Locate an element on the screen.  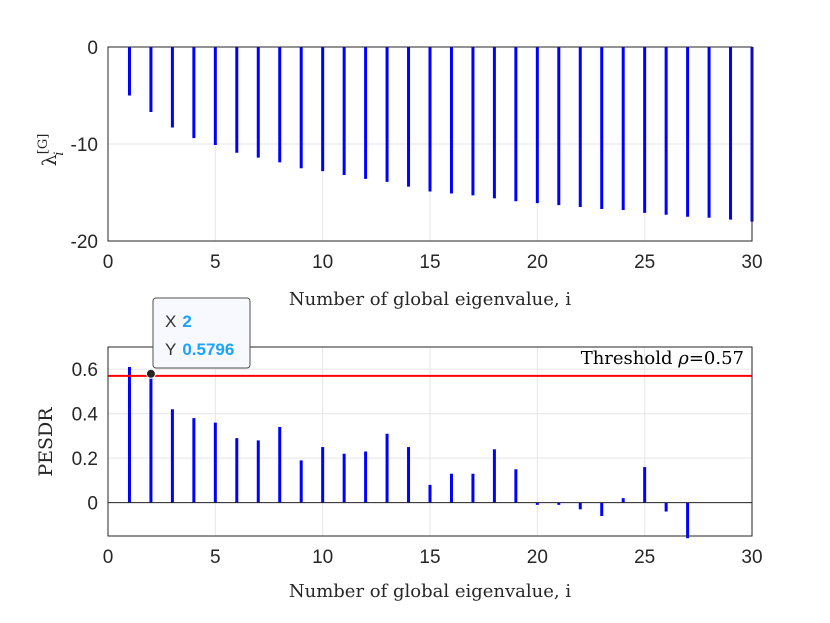
top-ytick-label: -10 is located at coordinates (84, 145).